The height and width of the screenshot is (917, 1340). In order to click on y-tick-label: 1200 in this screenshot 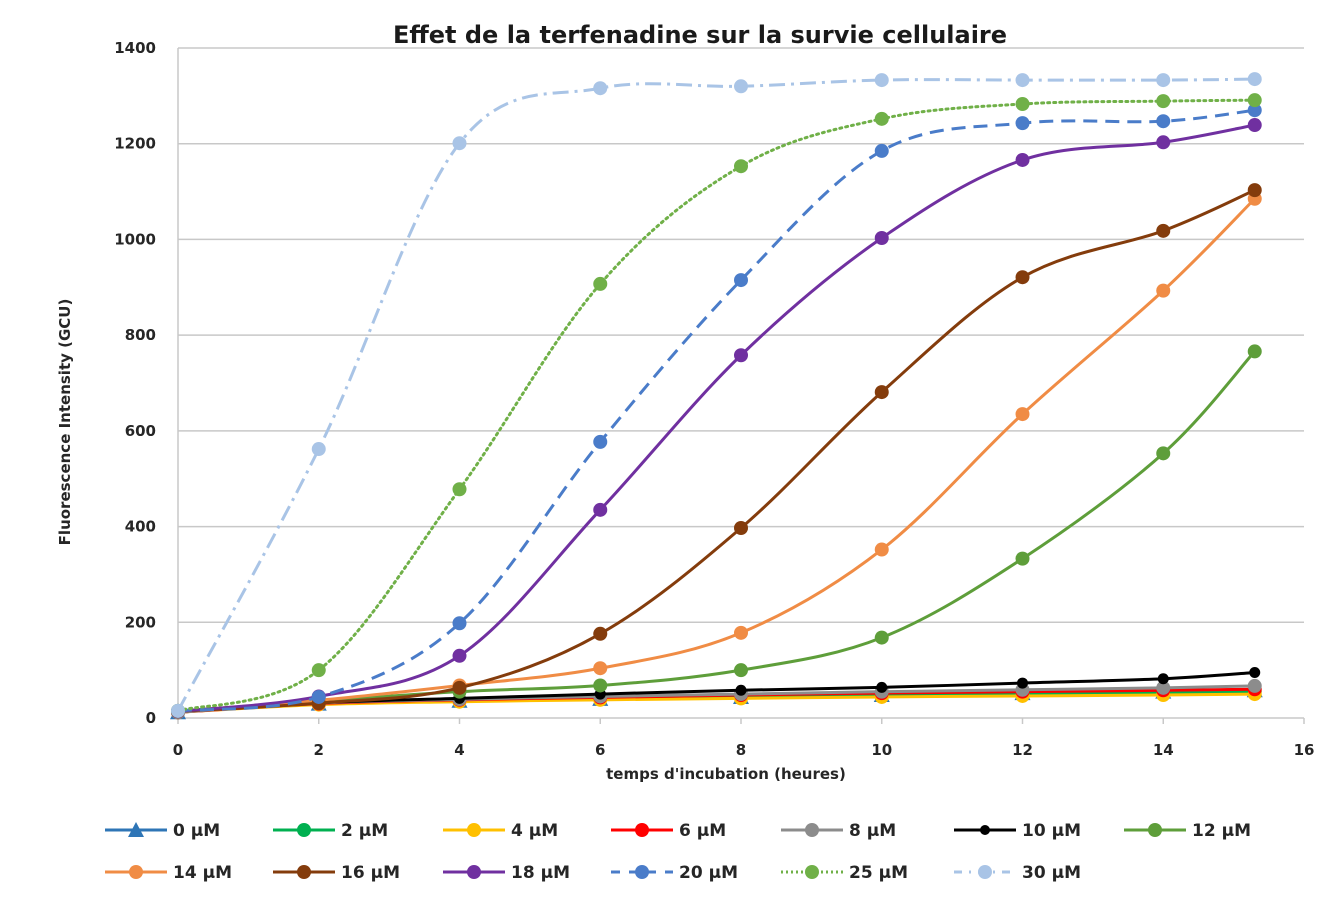, I will do `click(135, 144)`.